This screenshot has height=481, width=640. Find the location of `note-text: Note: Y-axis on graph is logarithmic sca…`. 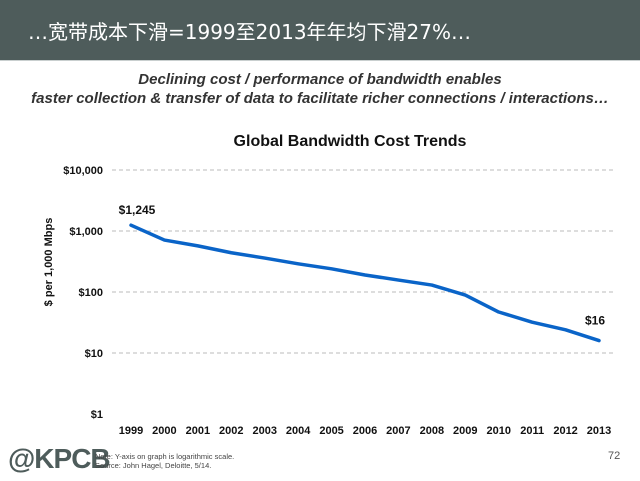

note-text: Note: Y-axis on graph is logarithmic sca… is located at coordinates (165, 456).